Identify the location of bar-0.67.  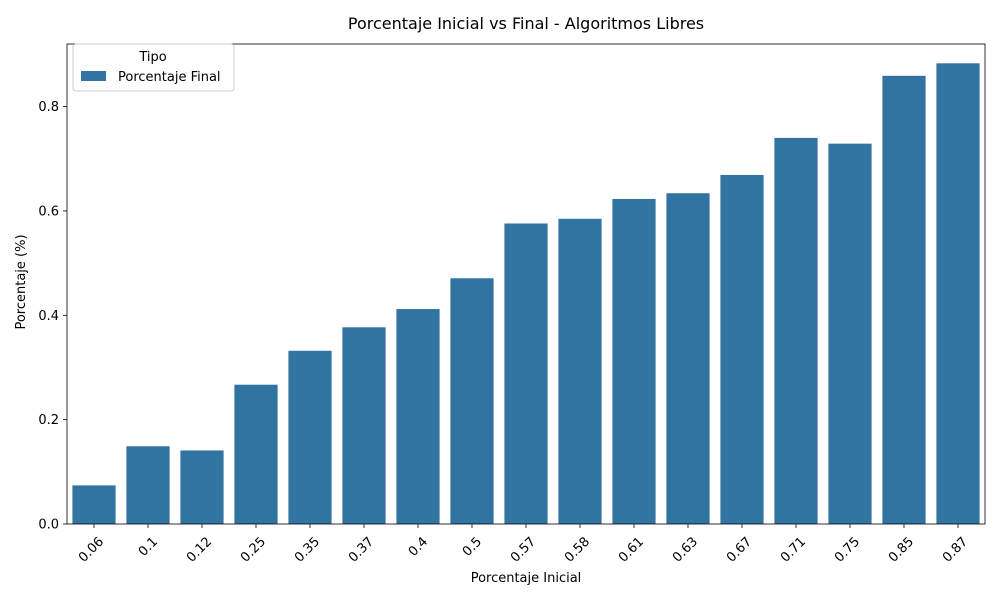
(742, 349).